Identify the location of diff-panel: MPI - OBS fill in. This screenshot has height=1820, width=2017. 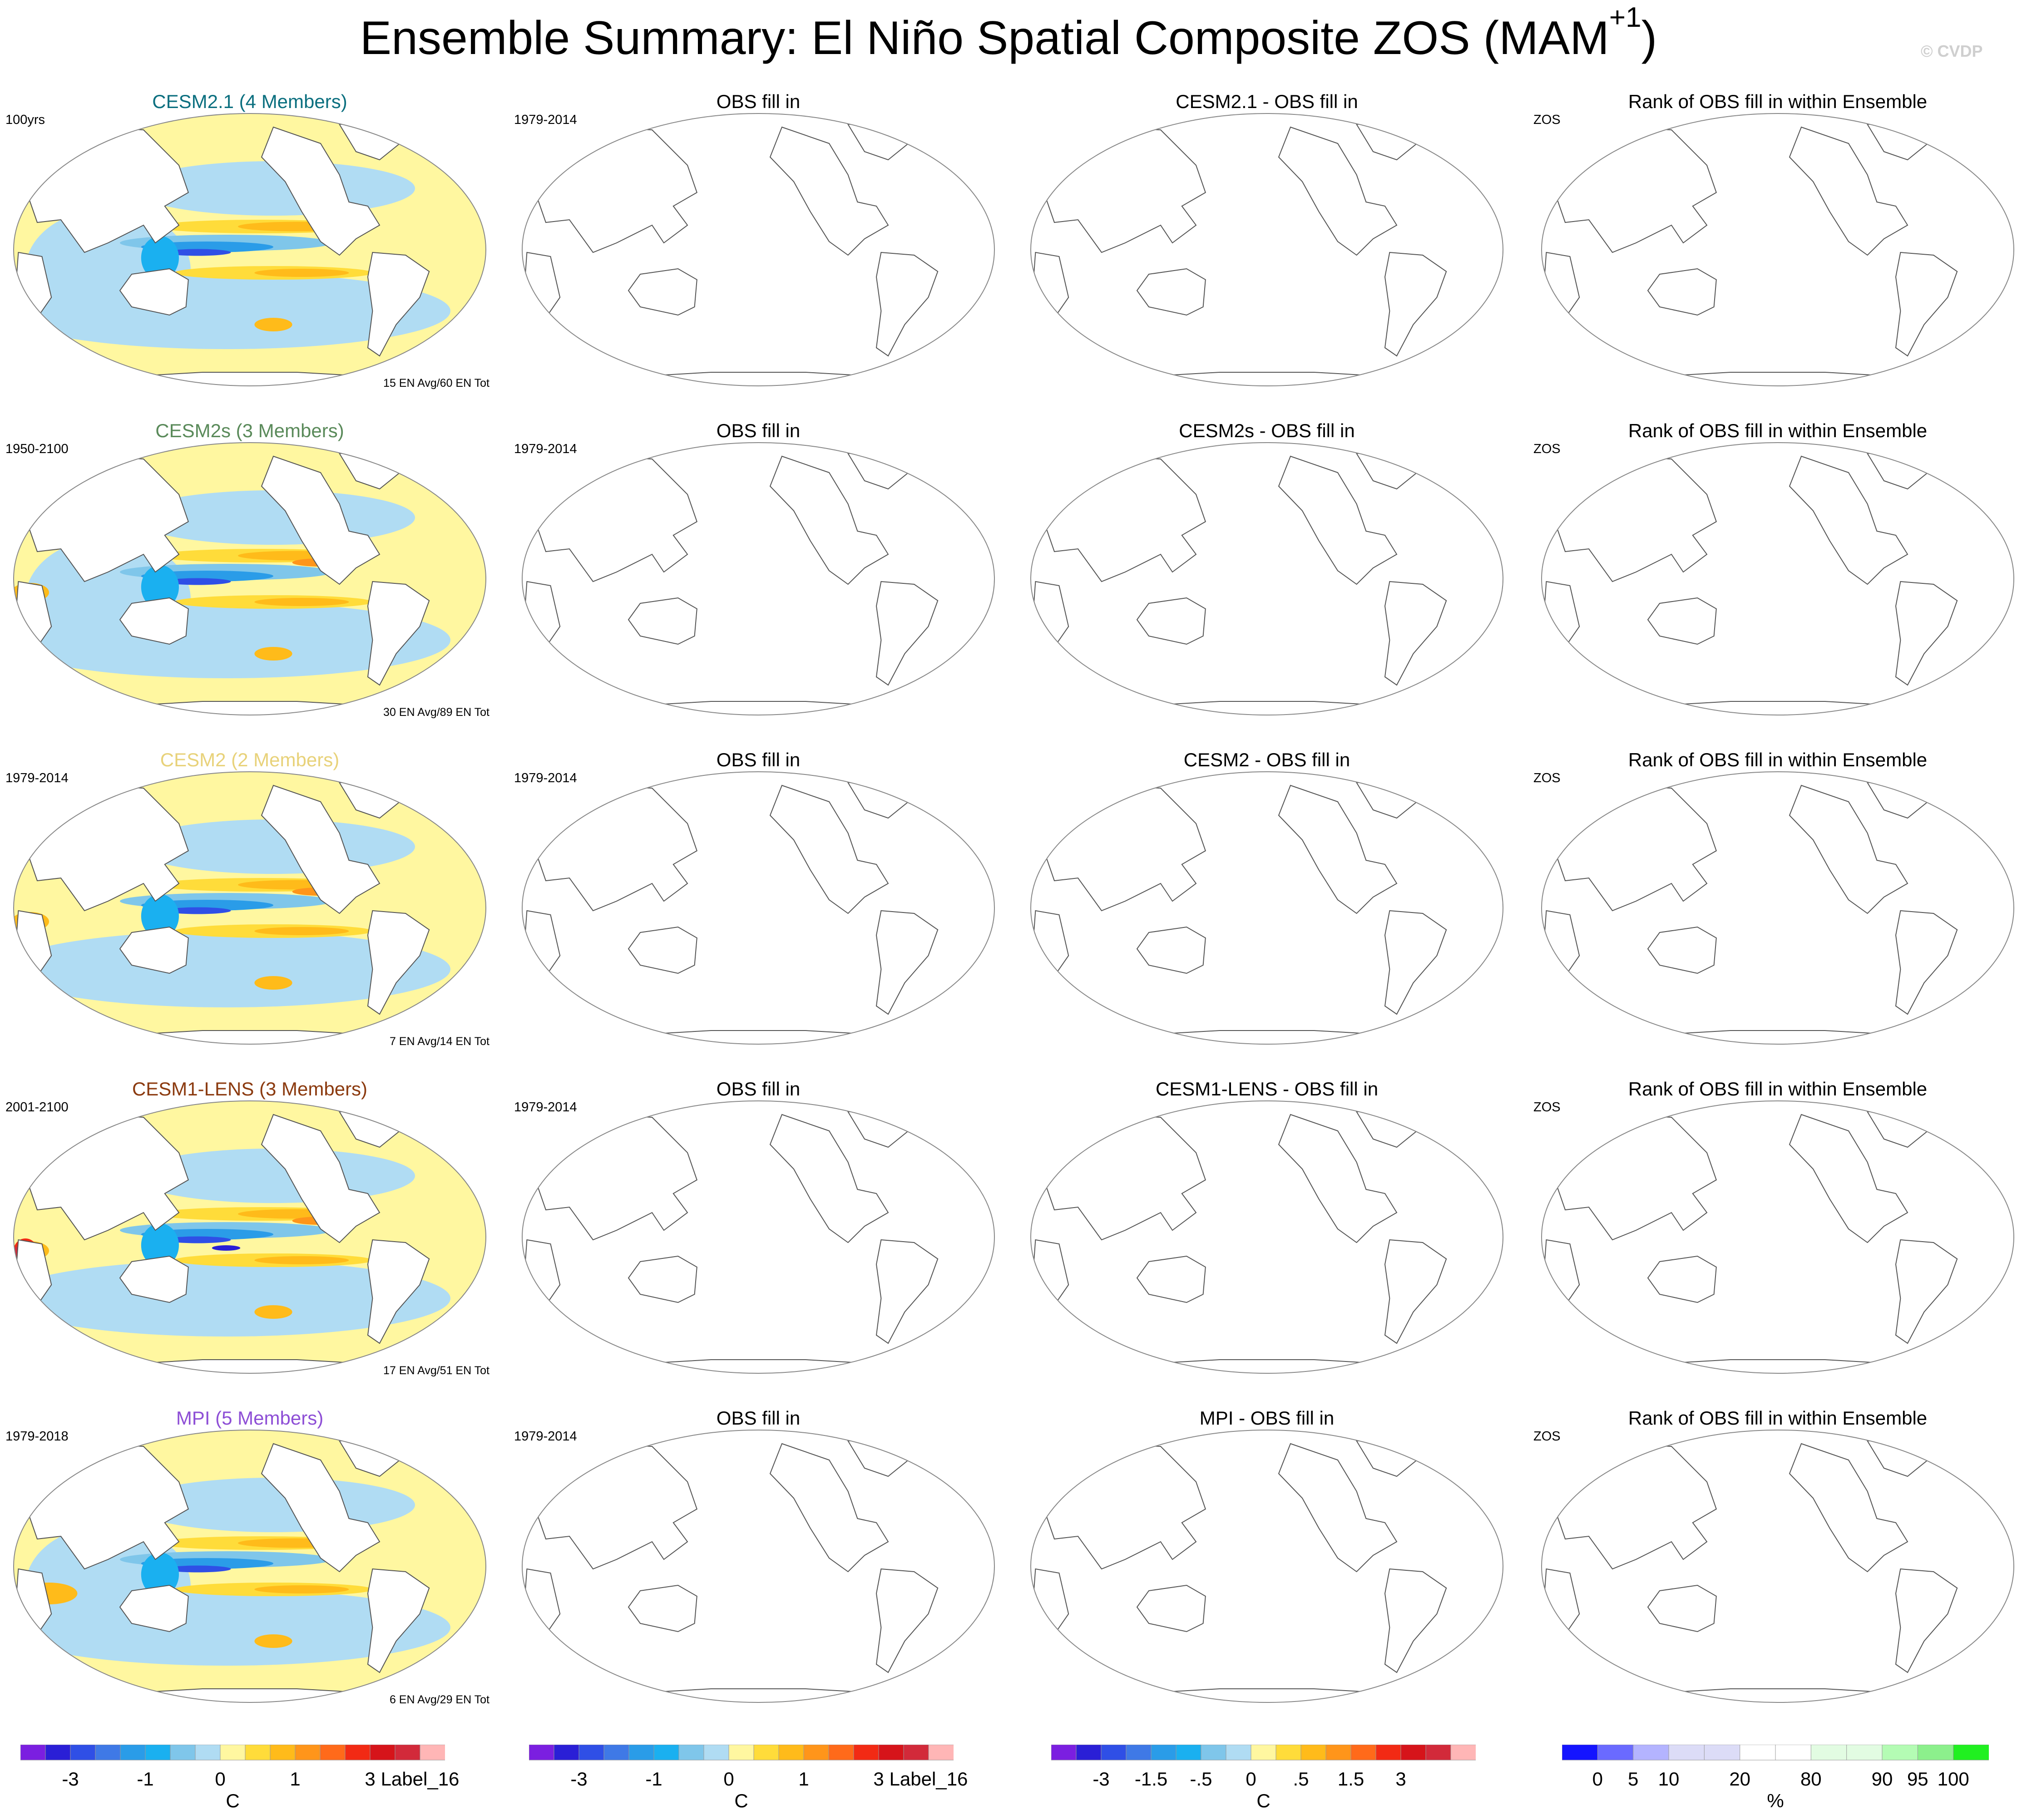
(1267, 1571).